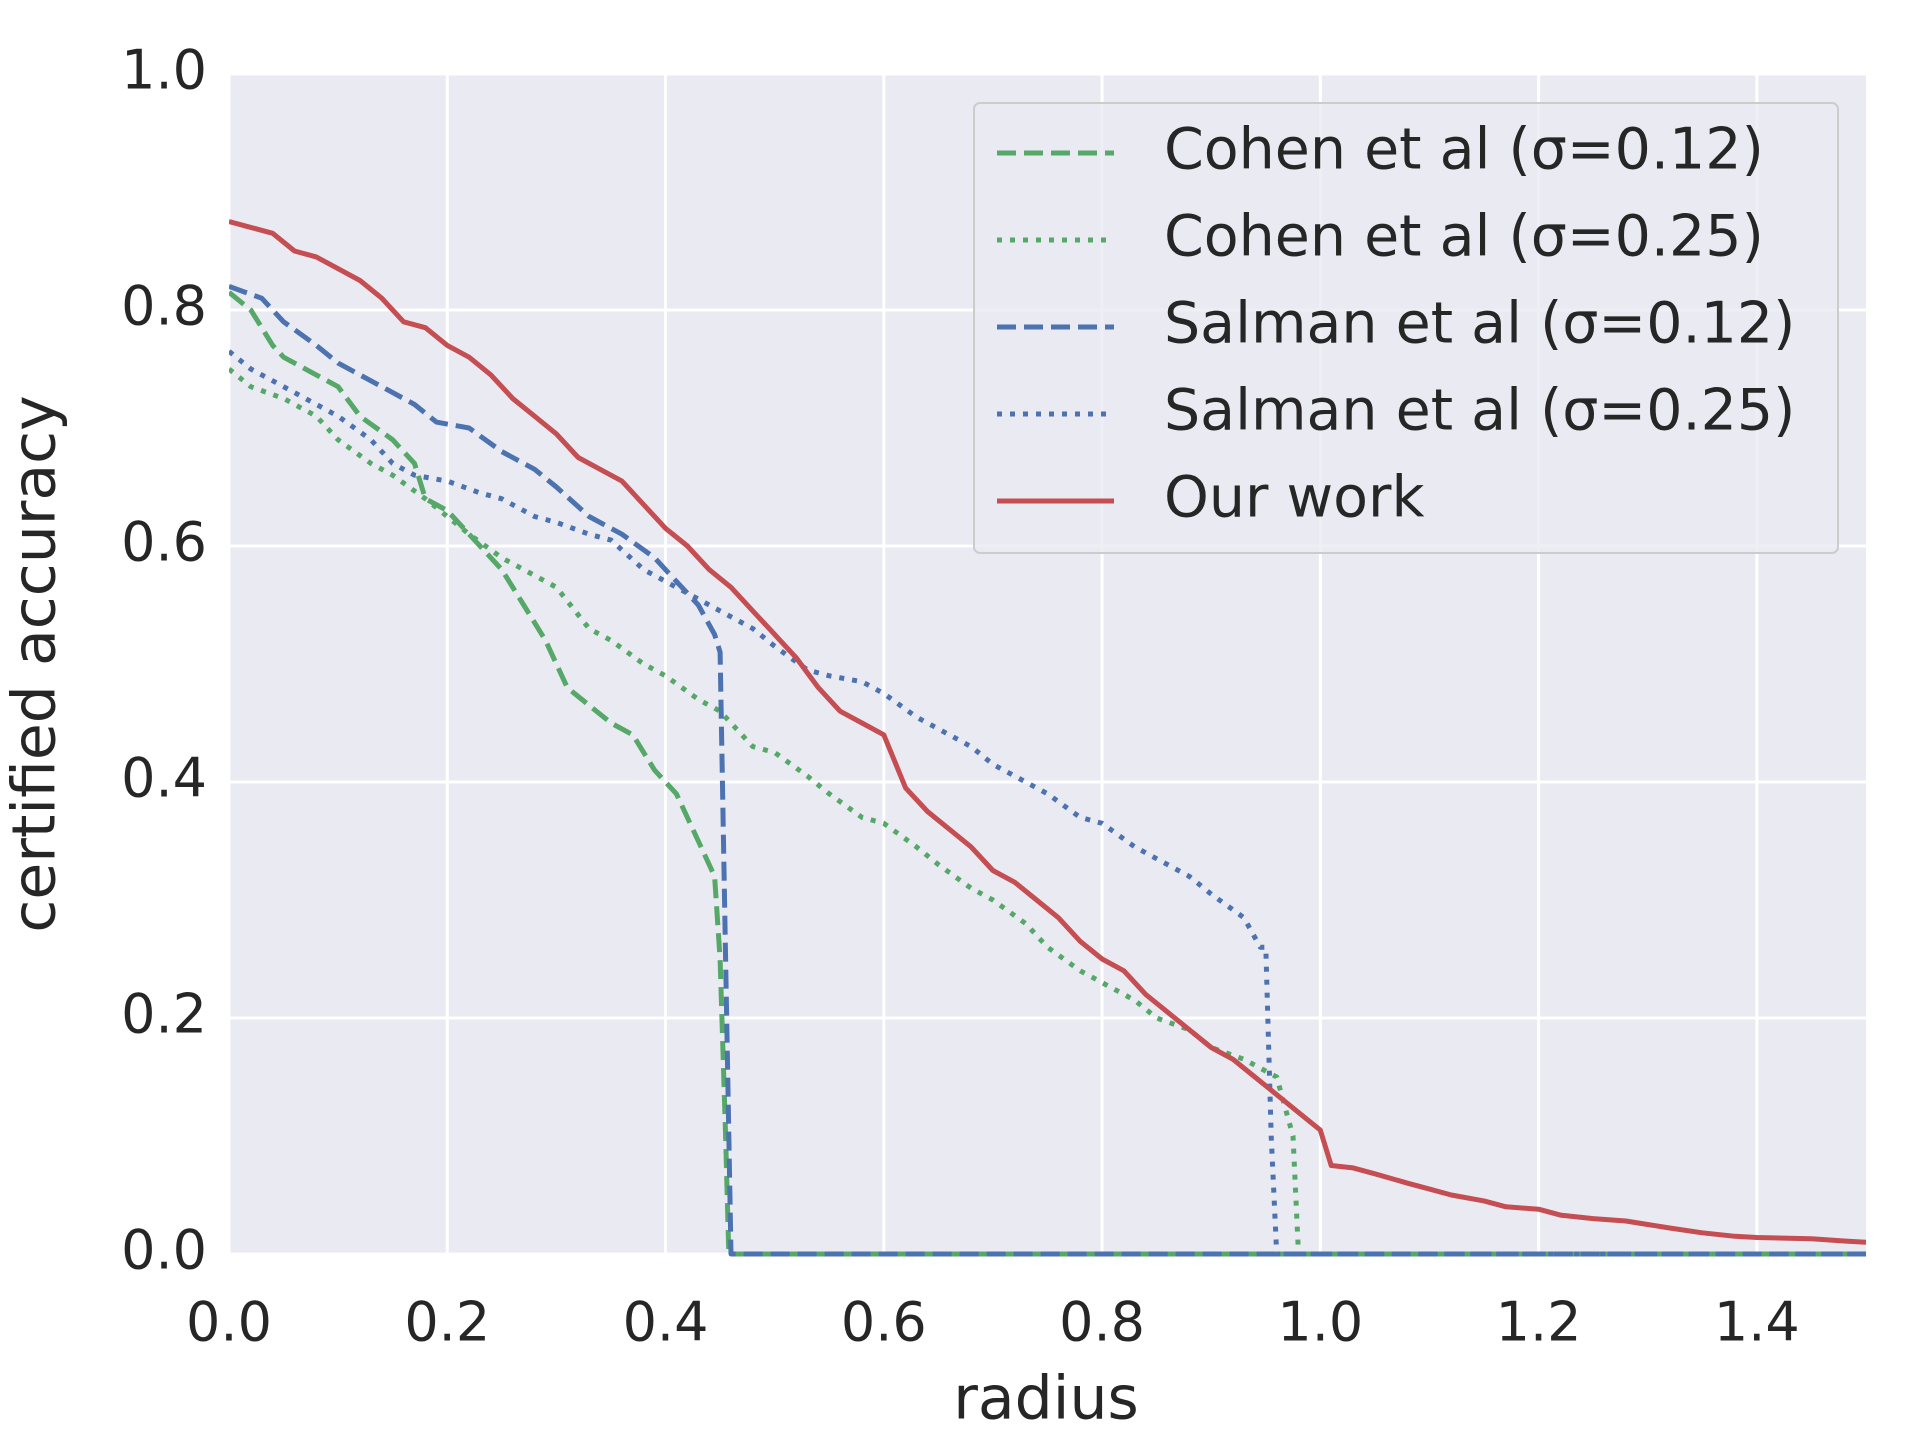  Describe the element at coordinates (1102, 1322) in the screenshot. I see `x-tick-label: 0.8` at that location.